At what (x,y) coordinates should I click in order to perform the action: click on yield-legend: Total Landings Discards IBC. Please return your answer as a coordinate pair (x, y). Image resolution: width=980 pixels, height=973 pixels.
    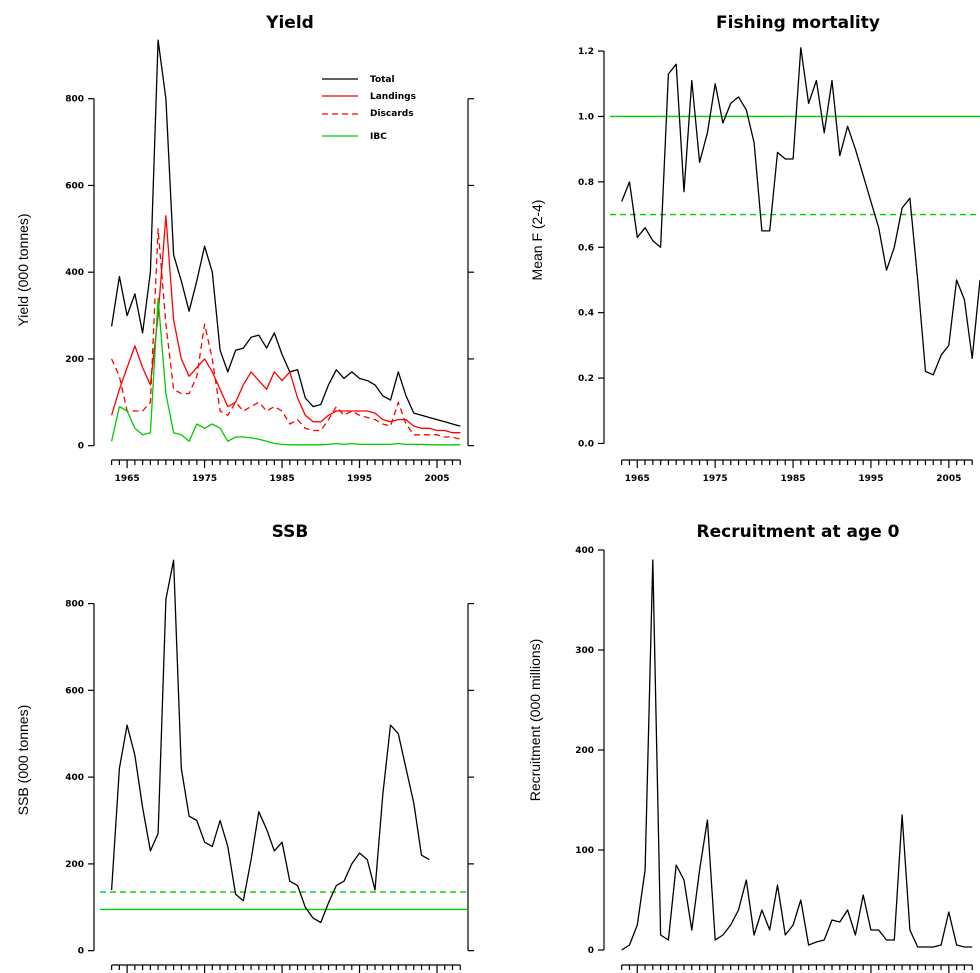
    Looking at the image, I should click on (369, 108).